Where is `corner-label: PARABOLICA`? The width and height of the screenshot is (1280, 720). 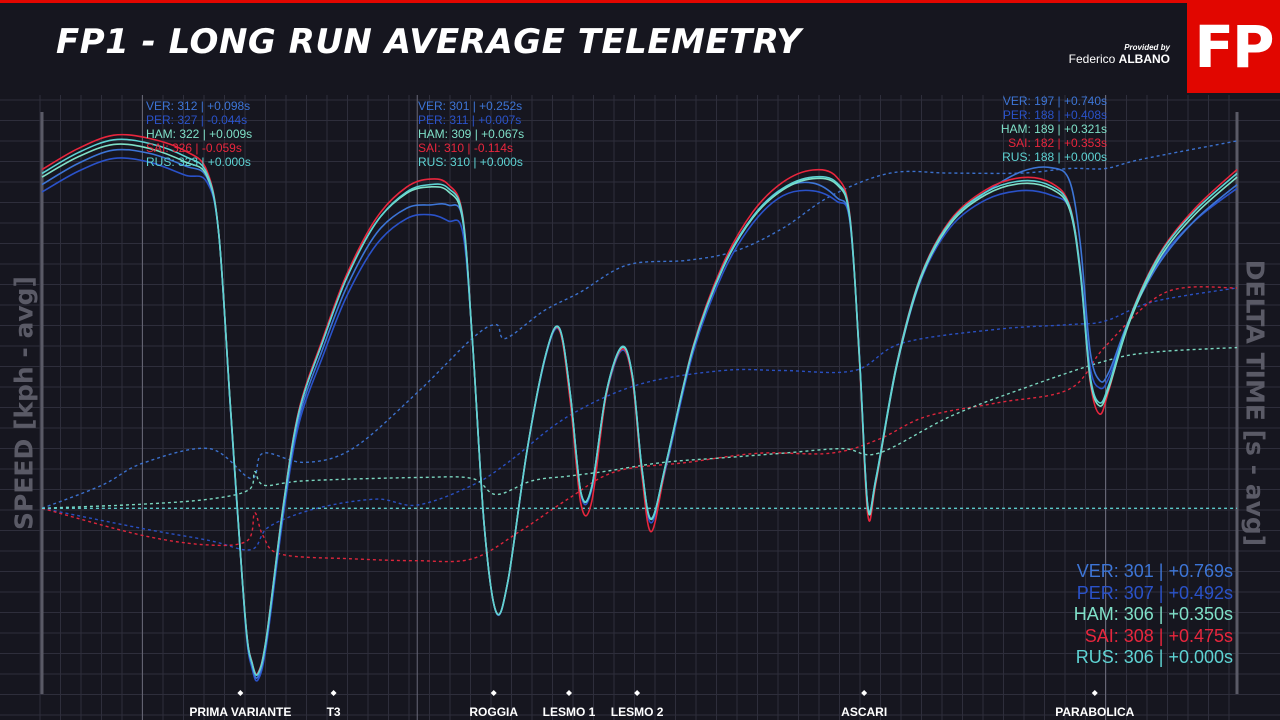 corner-label: PARABOLICA is located at coordinates (1095, 712).